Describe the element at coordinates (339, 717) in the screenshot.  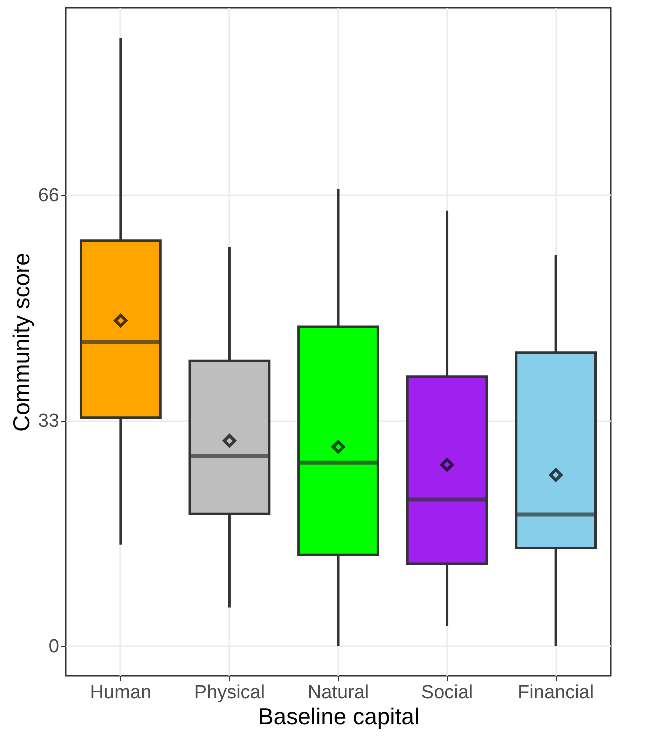
I see `x-axis-title: Baseline capital` at that location.